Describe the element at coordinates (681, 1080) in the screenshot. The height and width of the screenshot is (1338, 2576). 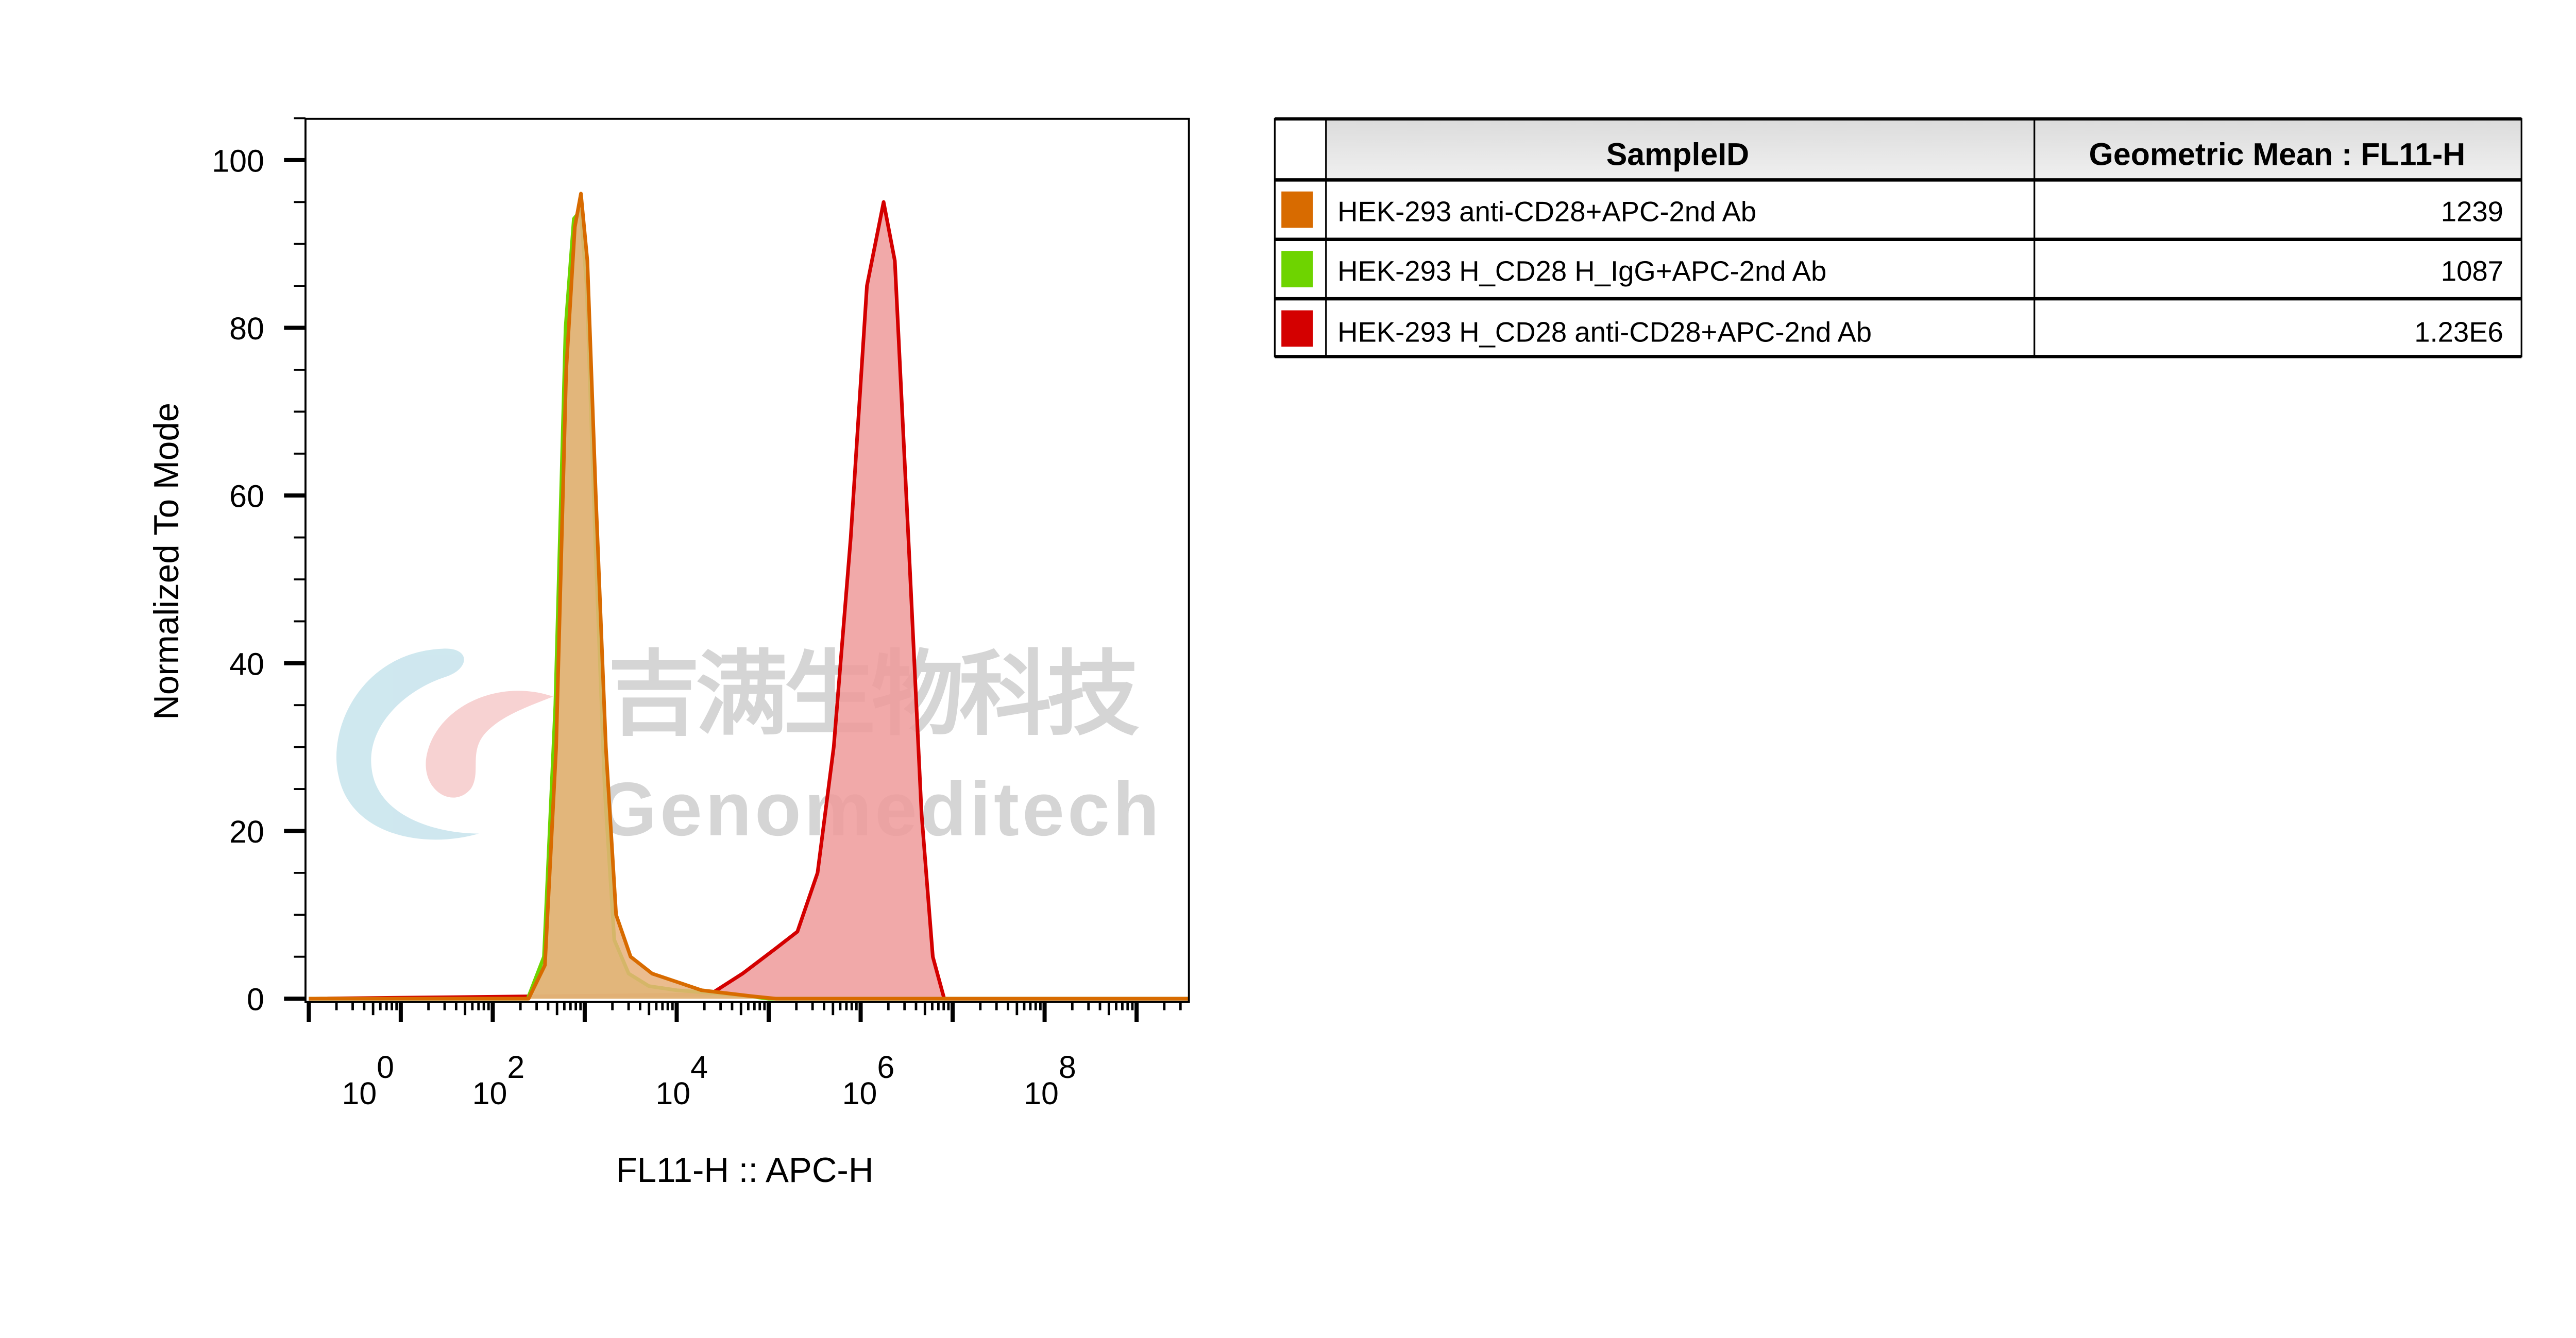
I see `x-tick-label: 10⁴` at that location.